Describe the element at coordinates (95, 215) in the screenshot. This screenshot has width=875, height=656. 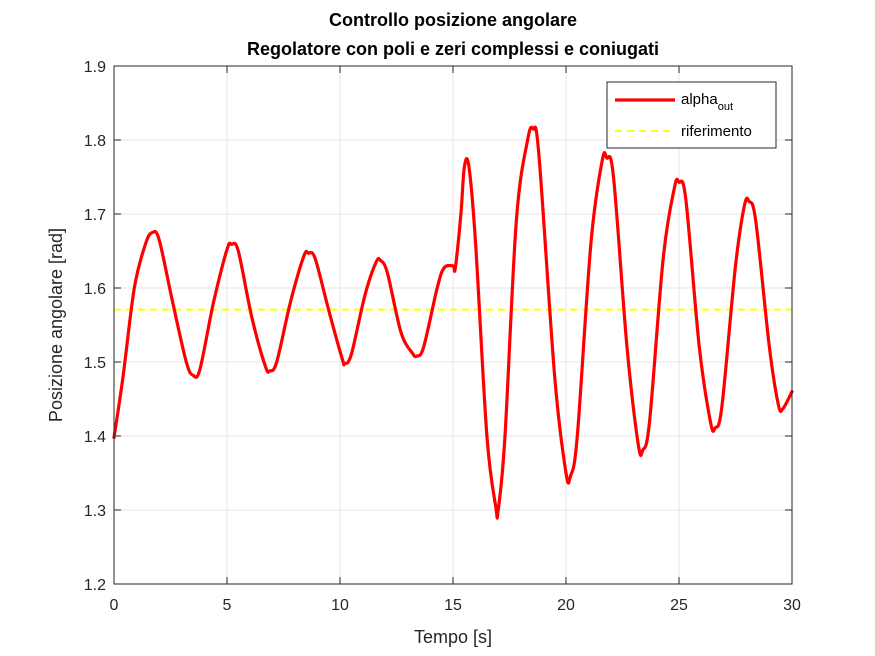
I see `y-tick-label: 1.7` at that location.